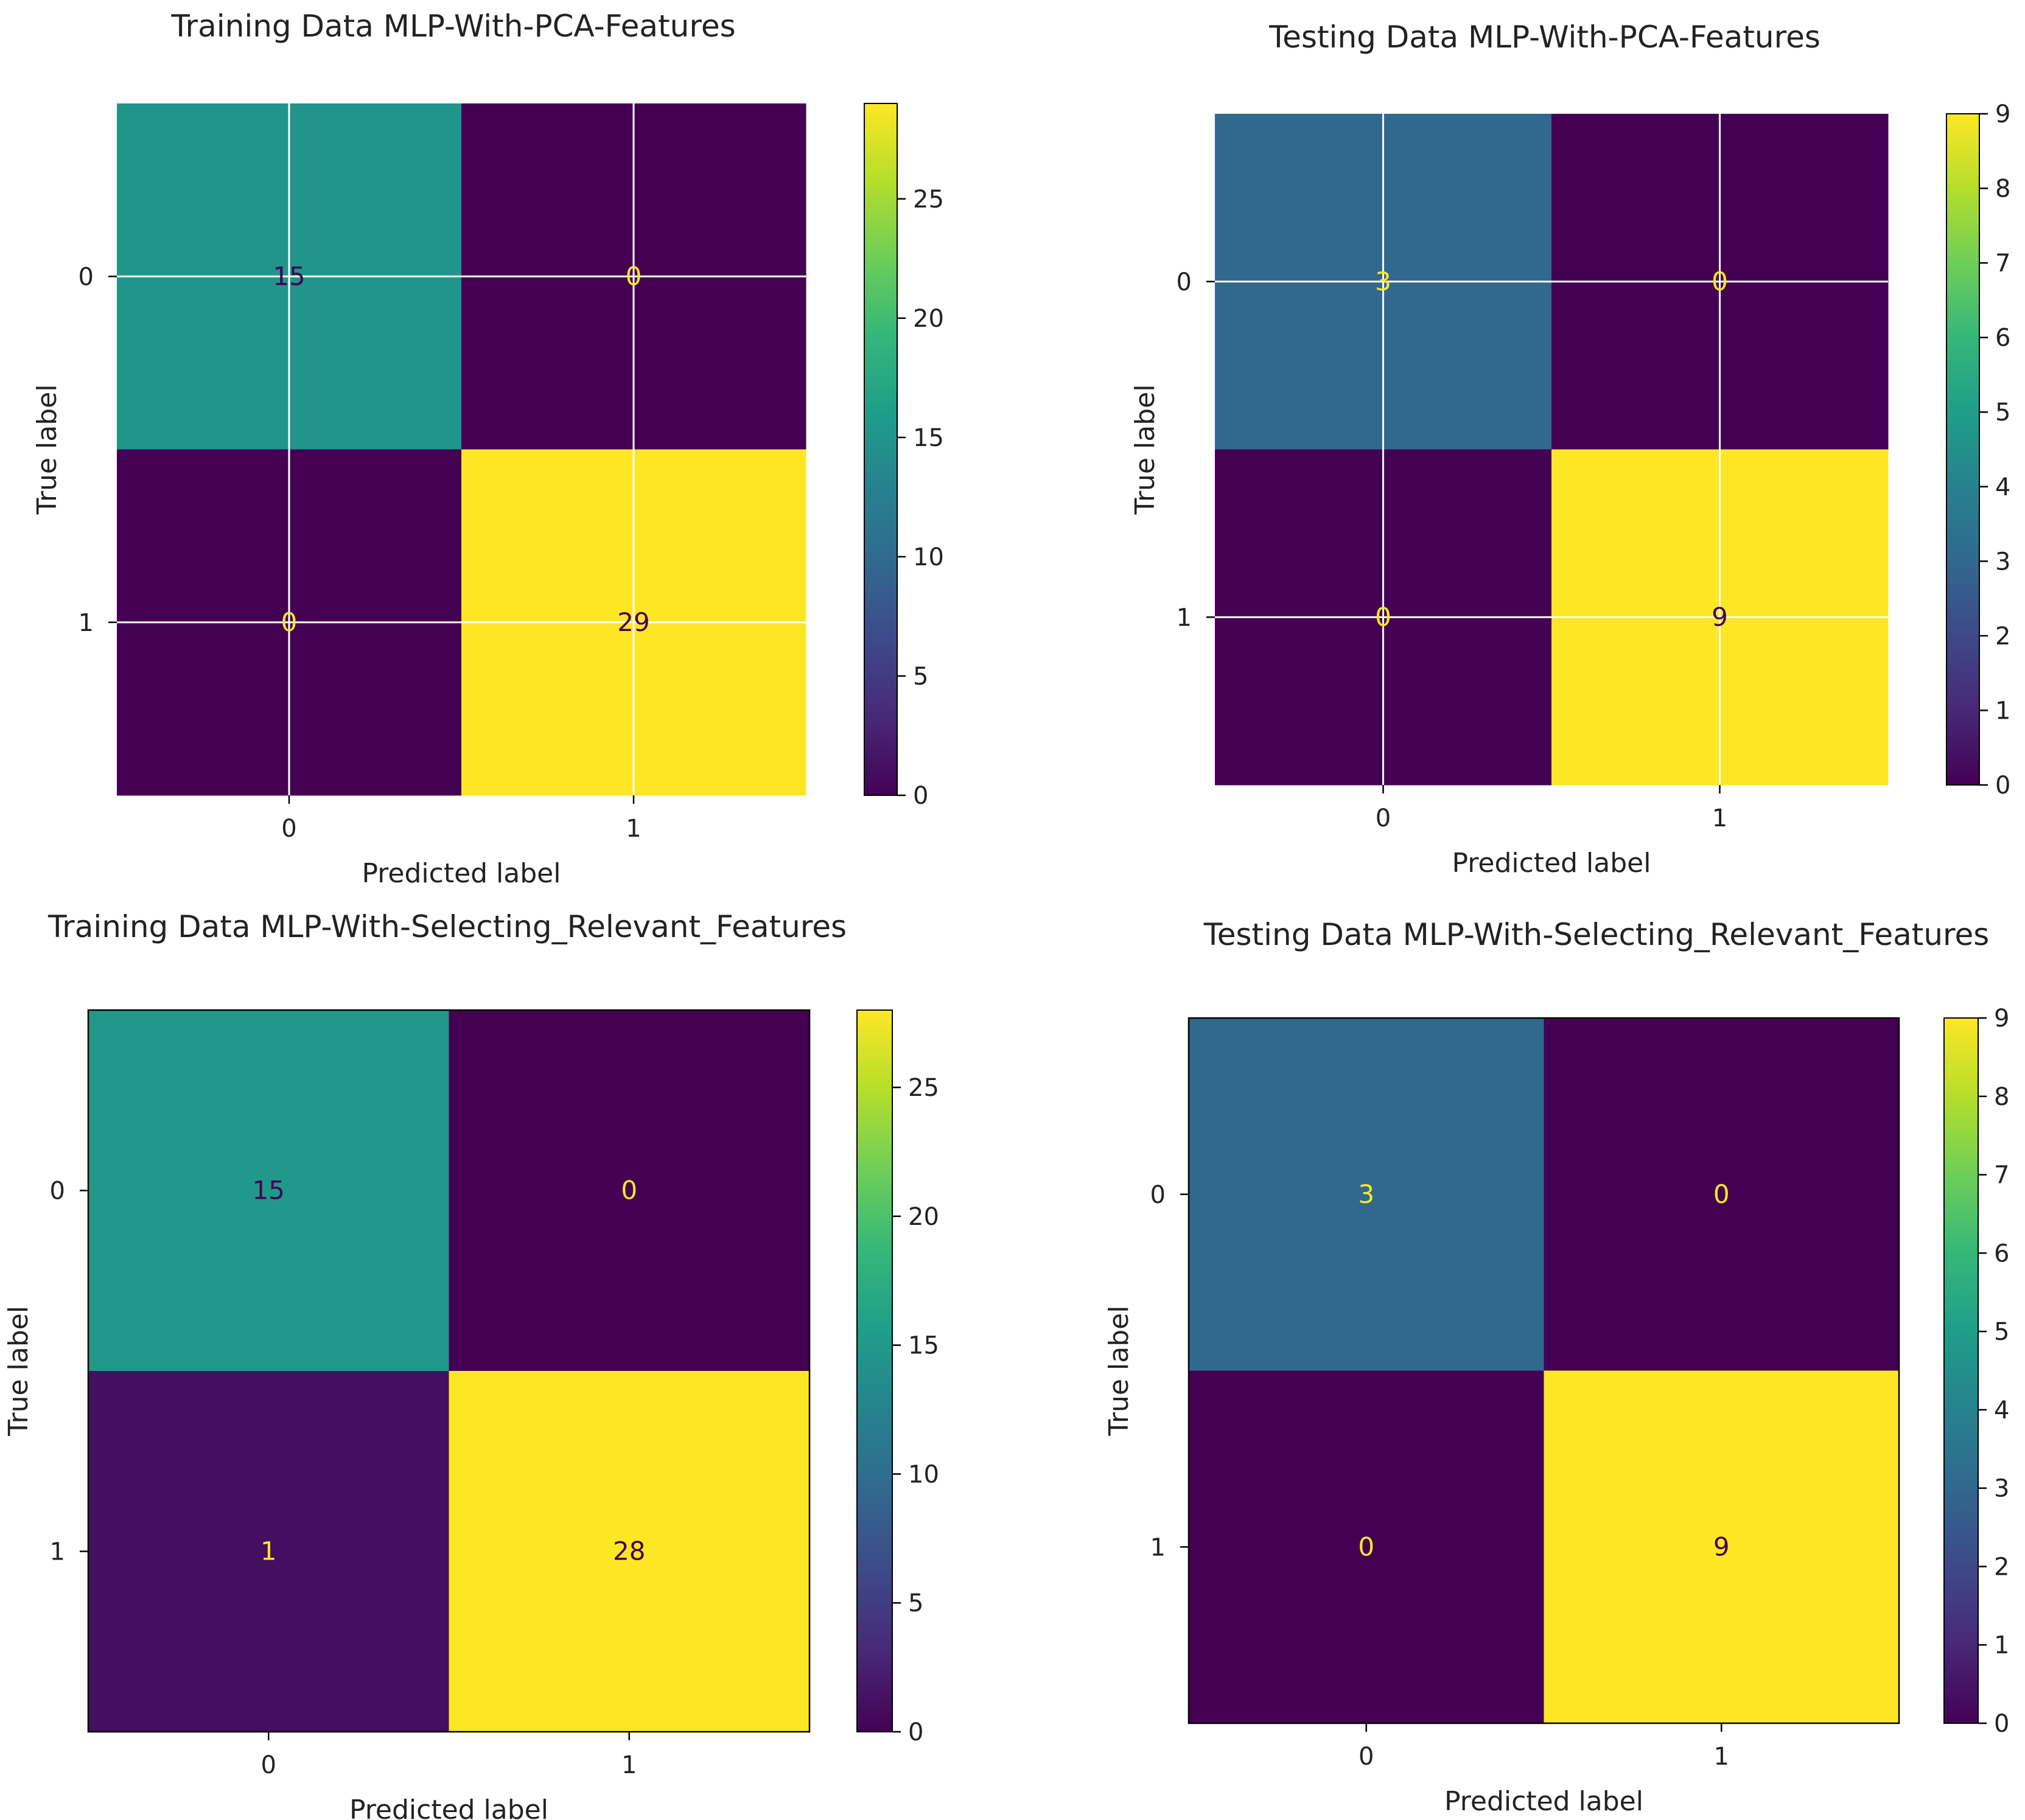 This screenshot has height=1820, width=2025. I want to click on chart-title: Testing Data MLP-With-PCA-Features, so click(1544, 37).